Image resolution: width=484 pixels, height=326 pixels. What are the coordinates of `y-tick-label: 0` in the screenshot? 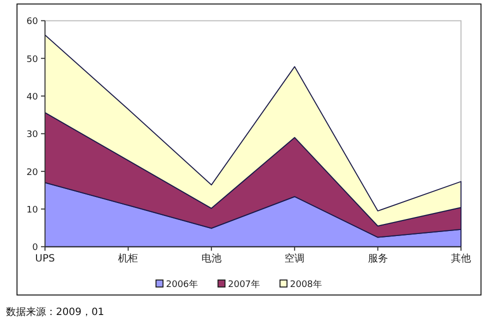 It's located at (35, 248).